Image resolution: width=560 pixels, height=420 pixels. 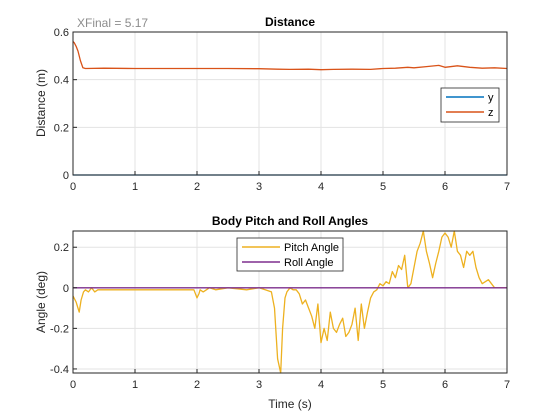 What do you see at coordinates (445, 187) in the screenshot?
I see `distance-x-tick-label: 6` at bounding box center [445, 187].